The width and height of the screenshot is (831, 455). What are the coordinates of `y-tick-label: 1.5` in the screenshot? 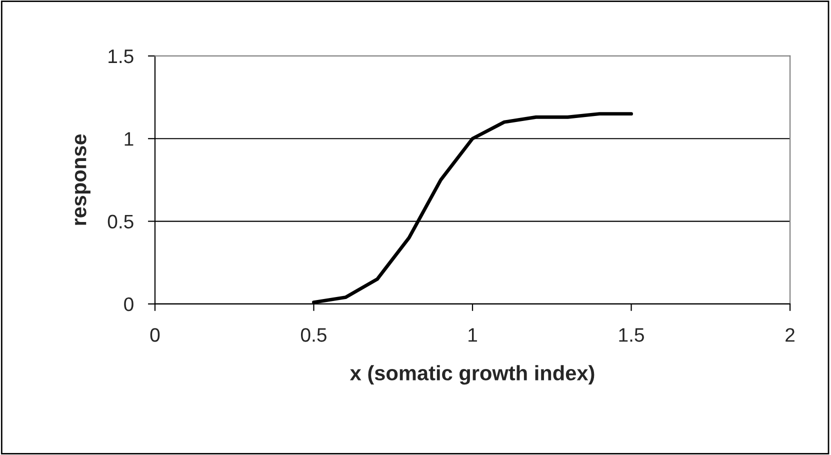 It's located at (121, 57).